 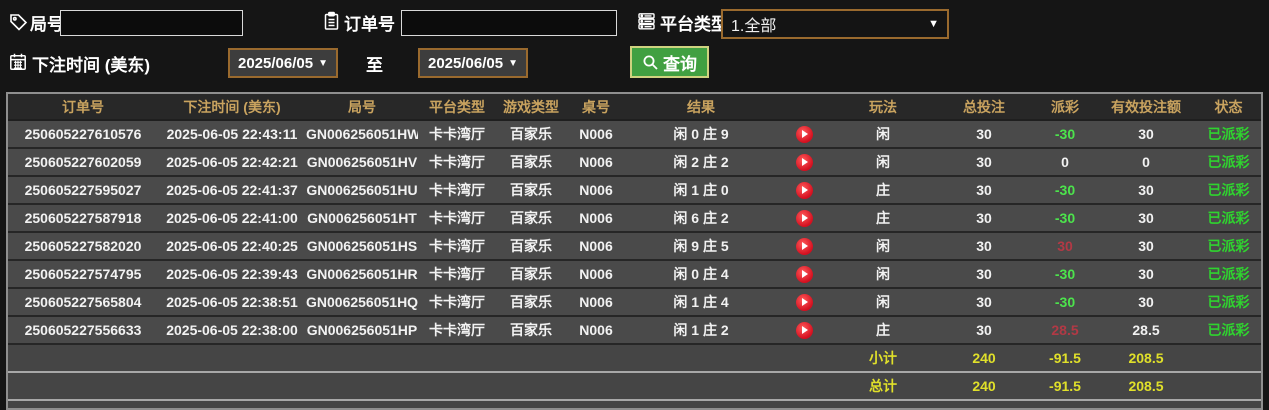 I want to click on bet-time-label: 下注时间 (美东), so click(x=91, y=65).